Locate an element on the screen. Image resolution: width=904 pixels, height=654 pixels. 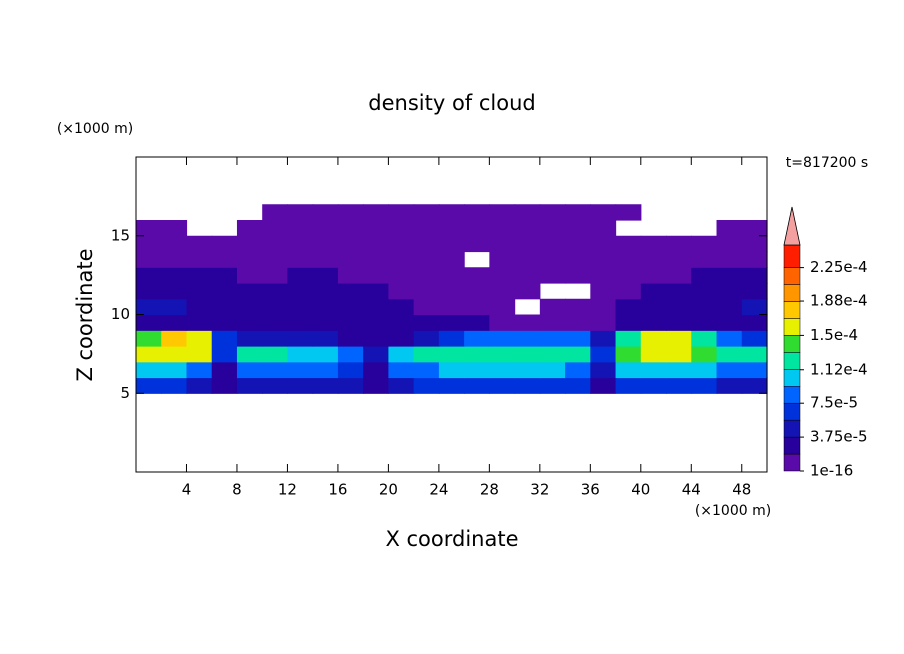
x-tick-label: 24 is located at coordinates (438, 490).